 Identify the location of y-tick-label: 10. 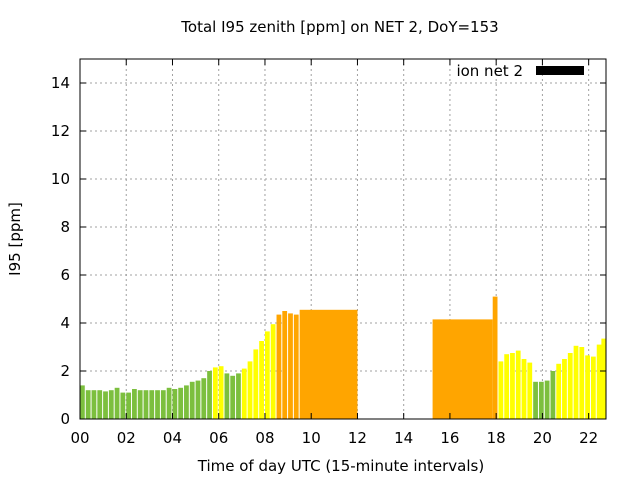
(60, 179).